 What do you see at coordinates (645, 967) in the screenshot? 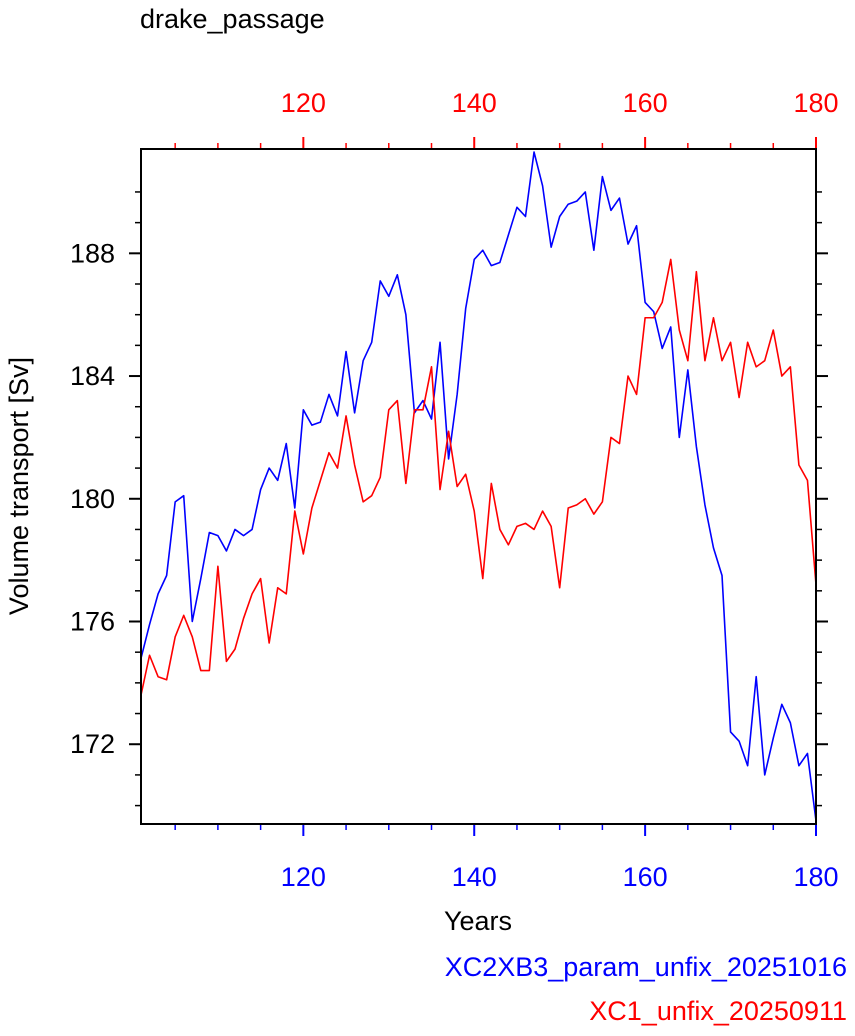
I see `legend-entry-series-1: XC2XB3_param_unfix_20251016` at bounding box center [645, 967].